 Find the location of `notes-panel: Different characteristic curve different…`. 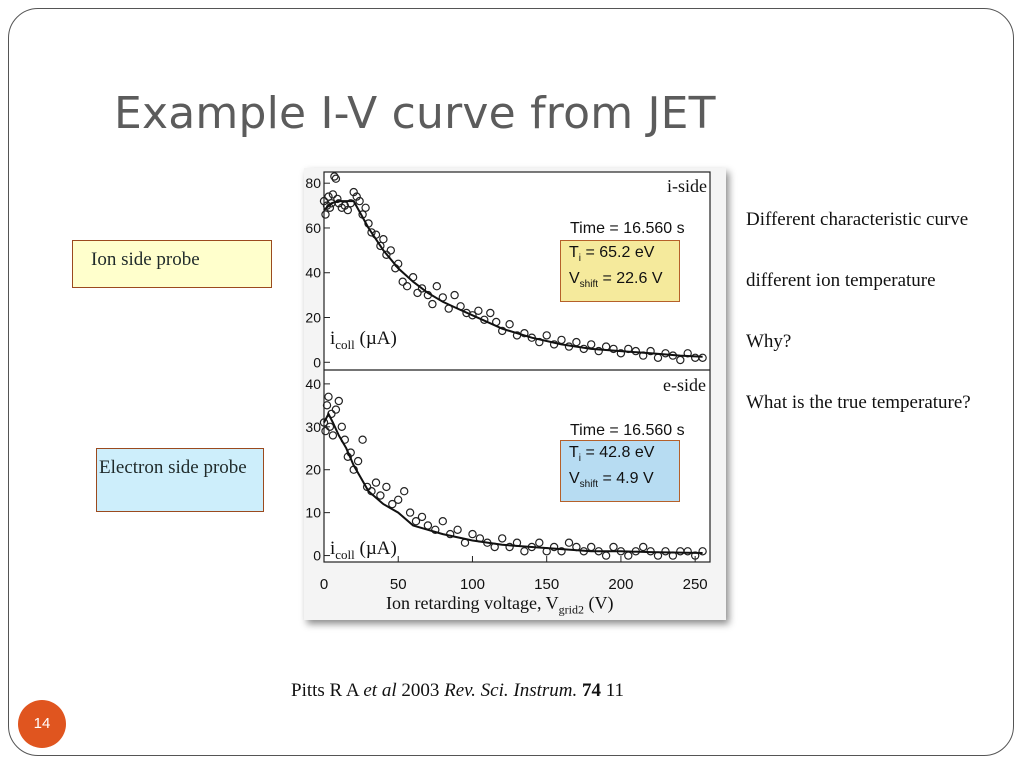

notes-panel: Different characteristic curve different… is located at coordinates (866, 327).